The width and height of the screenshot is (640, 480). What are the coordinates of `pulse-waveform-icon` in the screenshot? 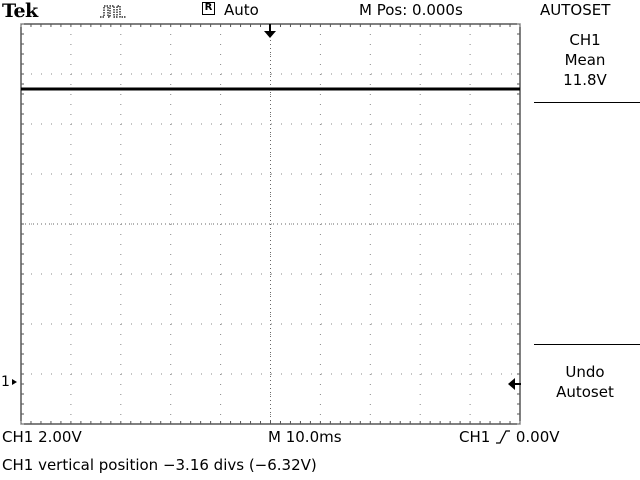 It's located at (113, 11).